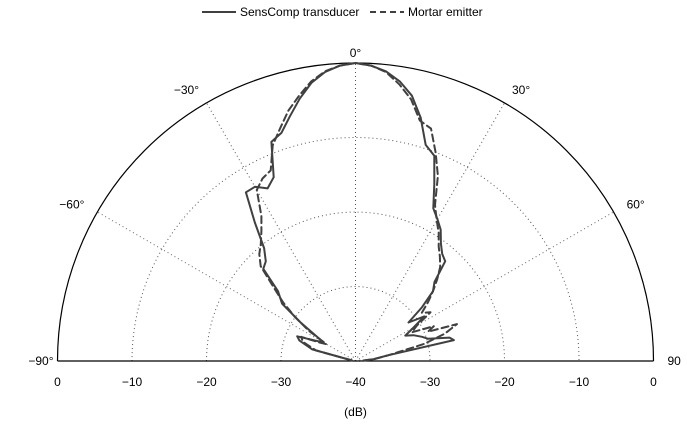 The height and width of the screenshot is (430, 687). What do you see at coordinates (653, 382) in the screenshot?
I see `radial-tick-label-8: 0` at bounding box center [653, 382].